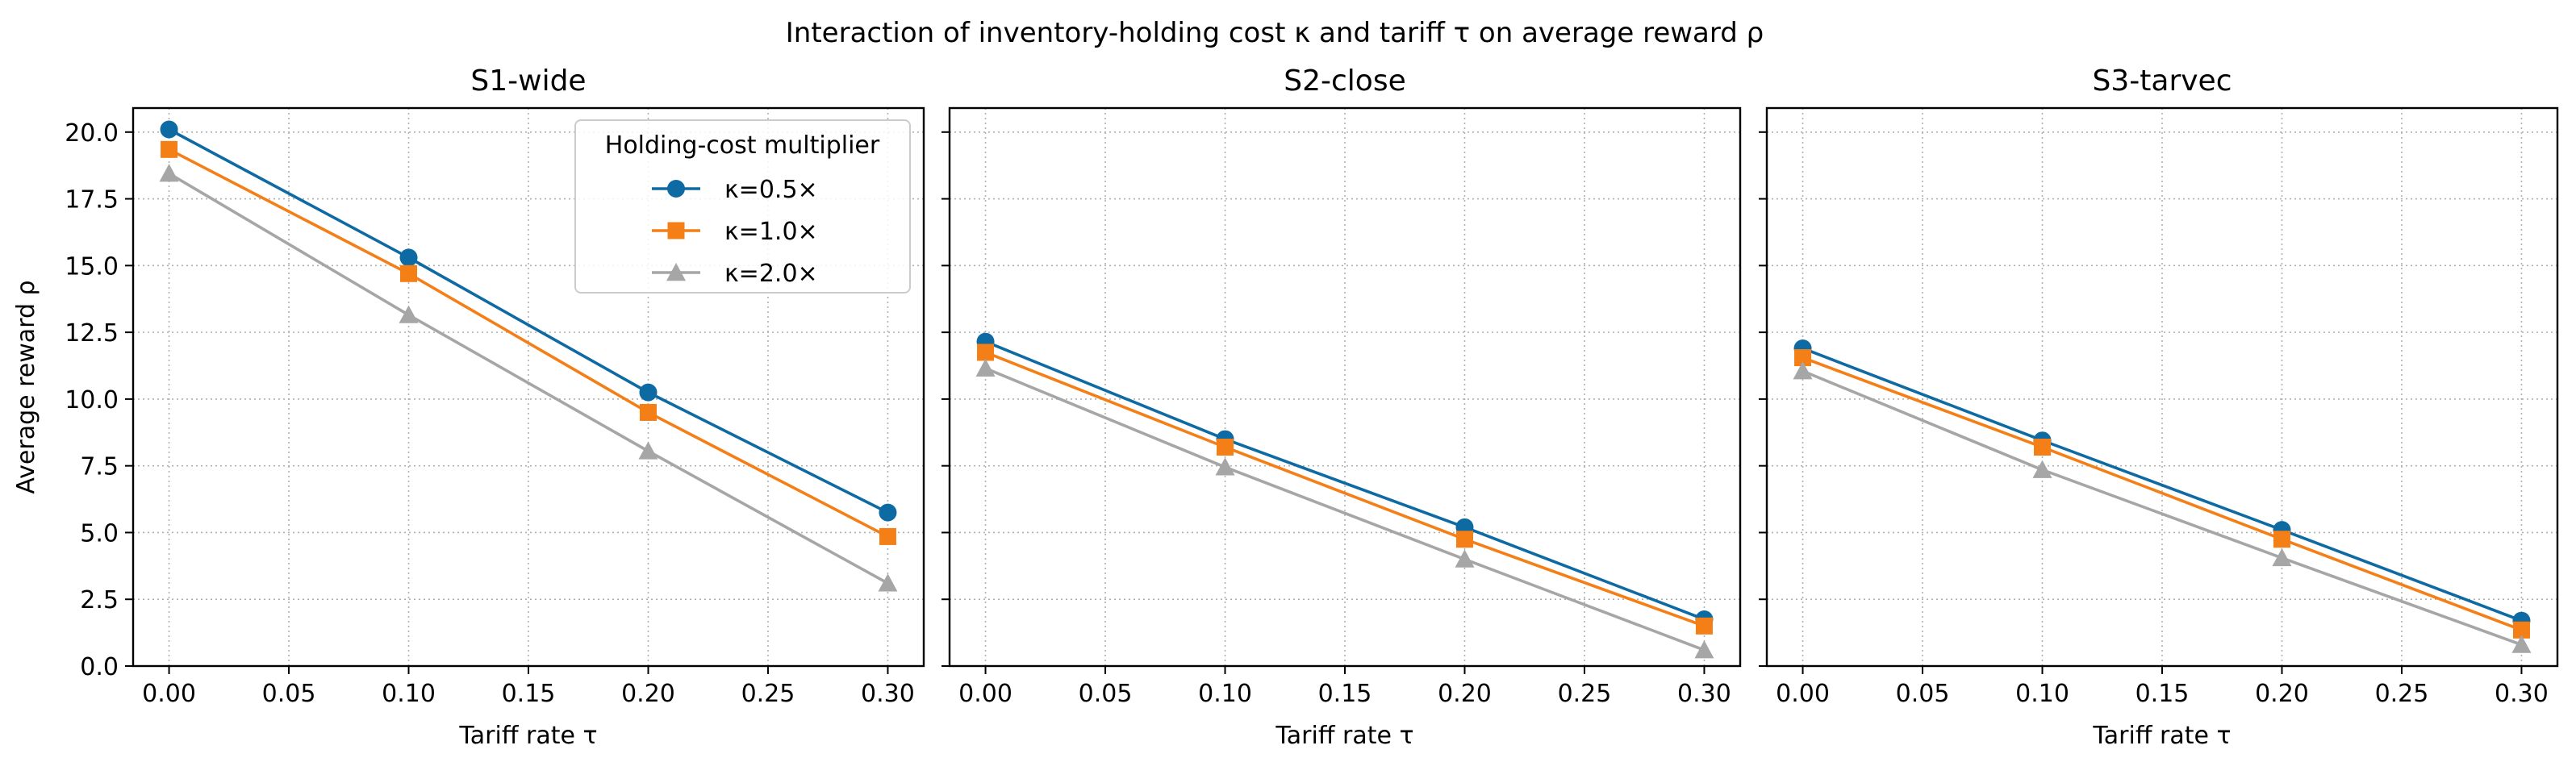  What do you see at coordinates (92, 134) in the screenshot?
I see `y-tick-label: 20.0` at bounding box center [92, 134].